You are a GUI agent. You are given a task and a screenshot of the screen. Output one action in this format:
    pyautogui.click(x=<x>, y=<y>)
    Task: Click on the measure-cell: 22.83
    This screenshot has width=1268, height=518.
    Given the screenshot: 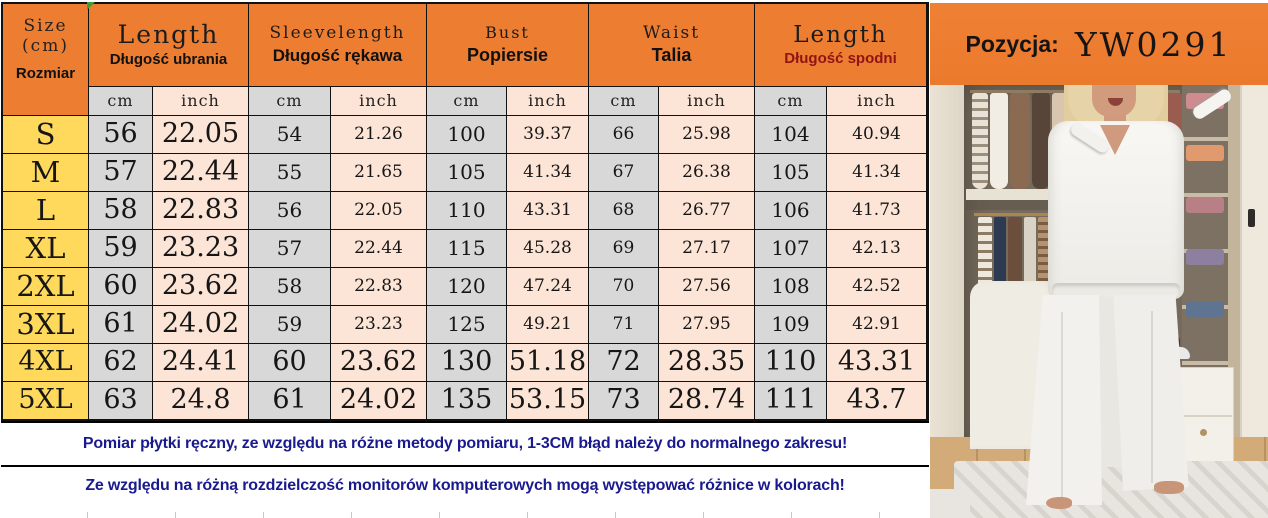 What is the action you would take?
    pyautogui.click(x=201, y=211)
    